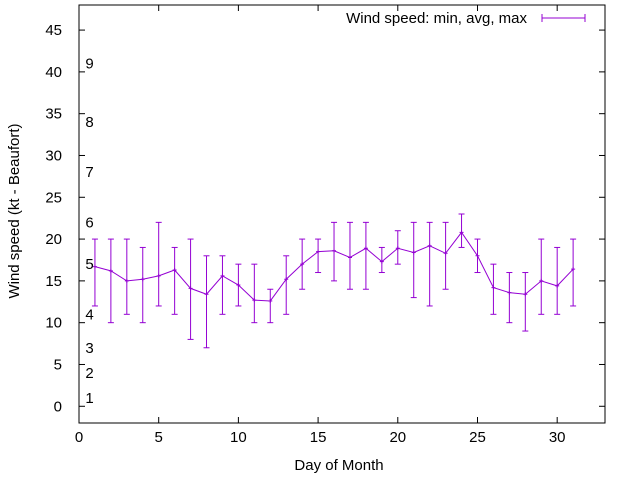 The width and height of the screenshot is (640, 480). What do you see at coordinates (53, 197) in the screenshot?
I see `y-tick-label: 25` at bounding box center [53, 197].